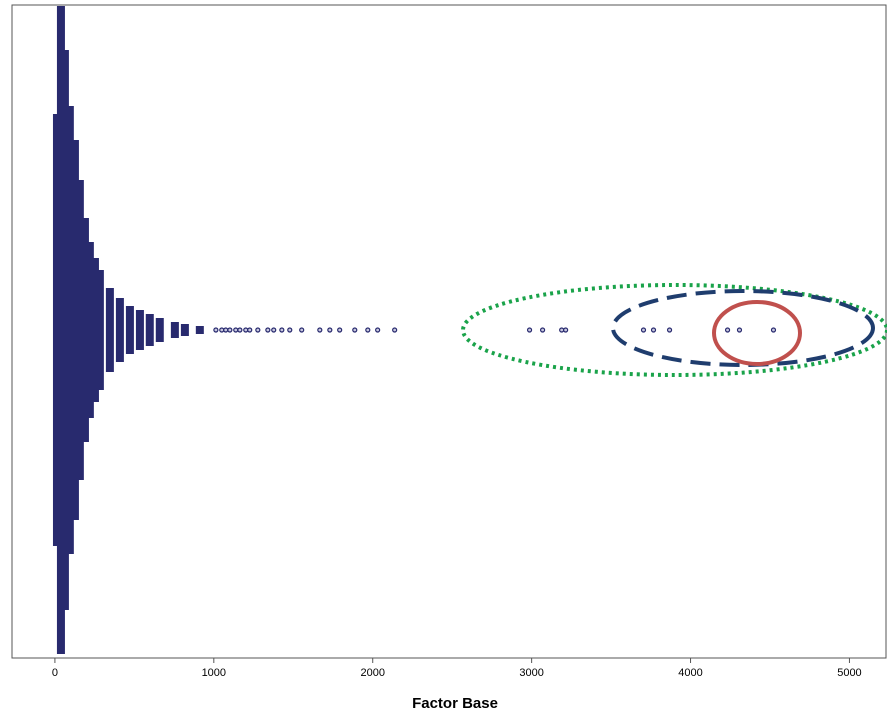 This screenshot has width=887, height=717. I want to click on highlight-ellipse-blue, so click(743, 328).